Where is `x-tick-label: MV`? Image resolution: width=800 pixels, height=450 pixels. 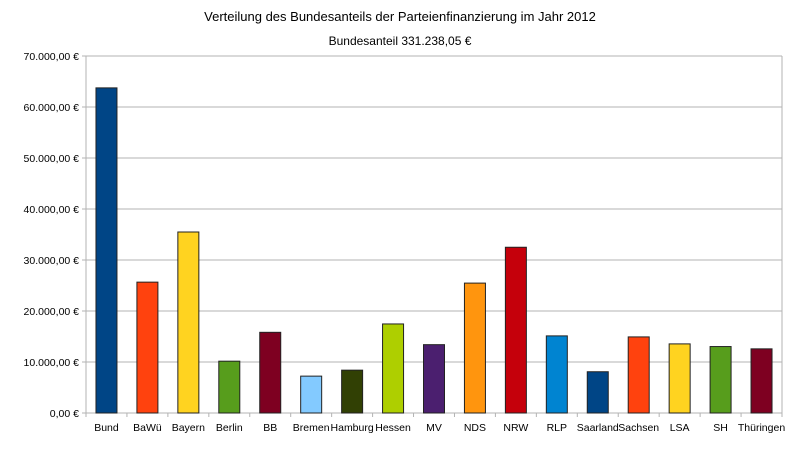 x-tick-label: MV is located at coordinates (434, 428).